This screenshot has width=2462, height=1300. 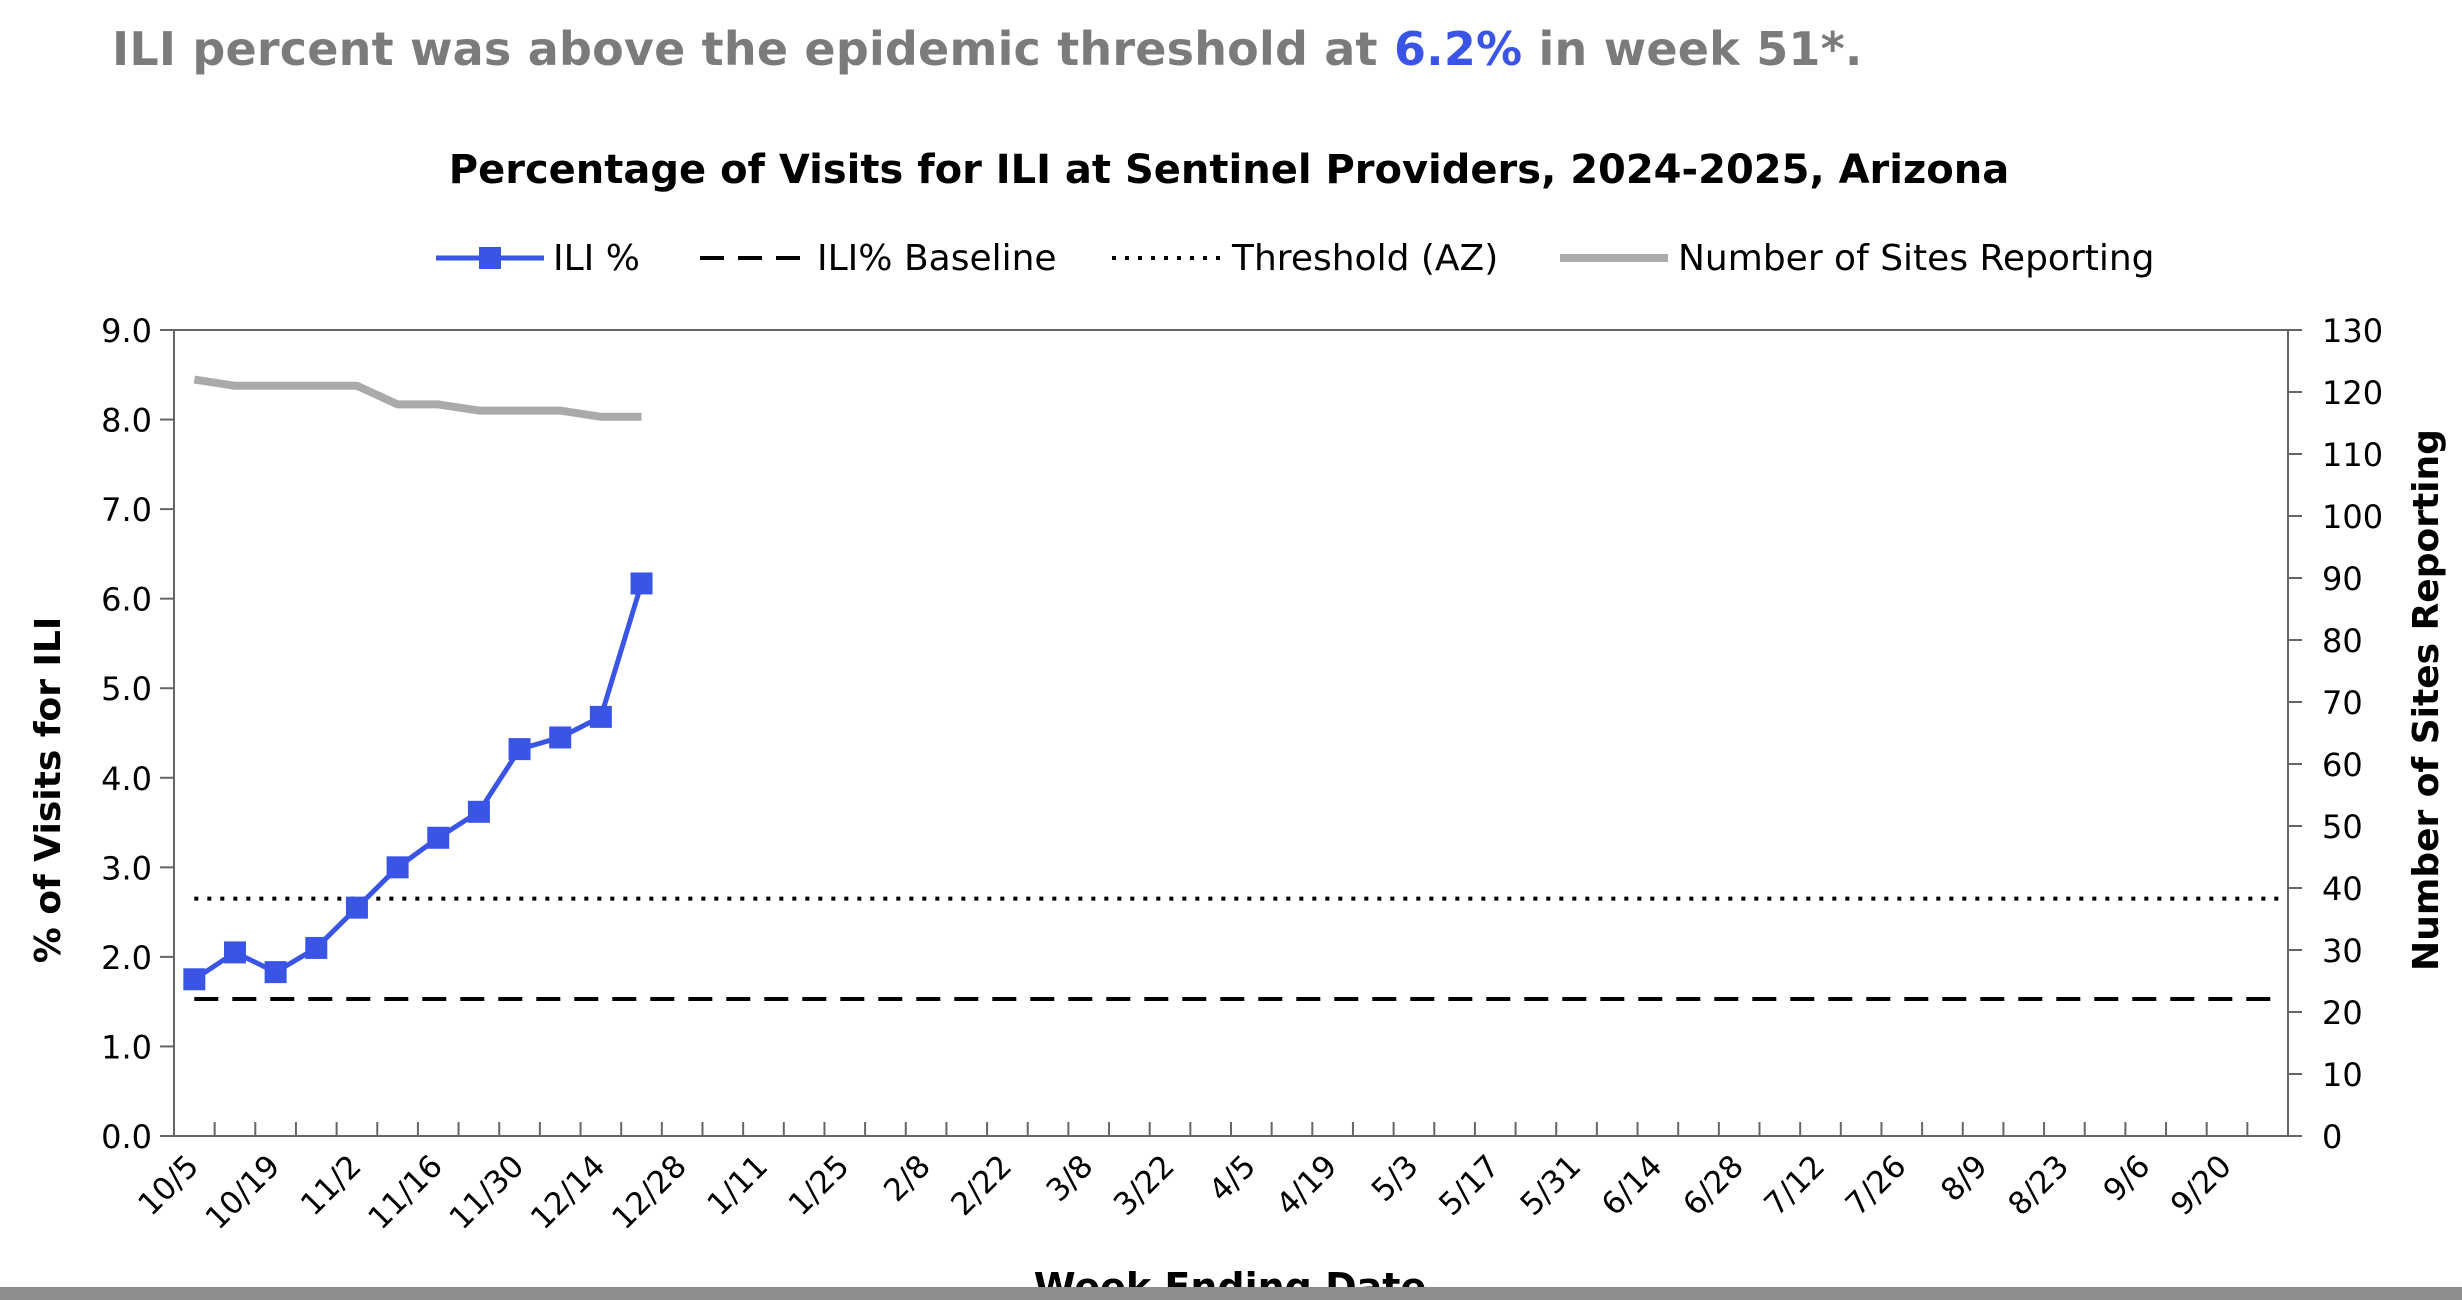 What do you see at coordinates (2342, 827) in the screenshot?
I see `y2-tick-label: 50` at bounding box center [2342, 827].